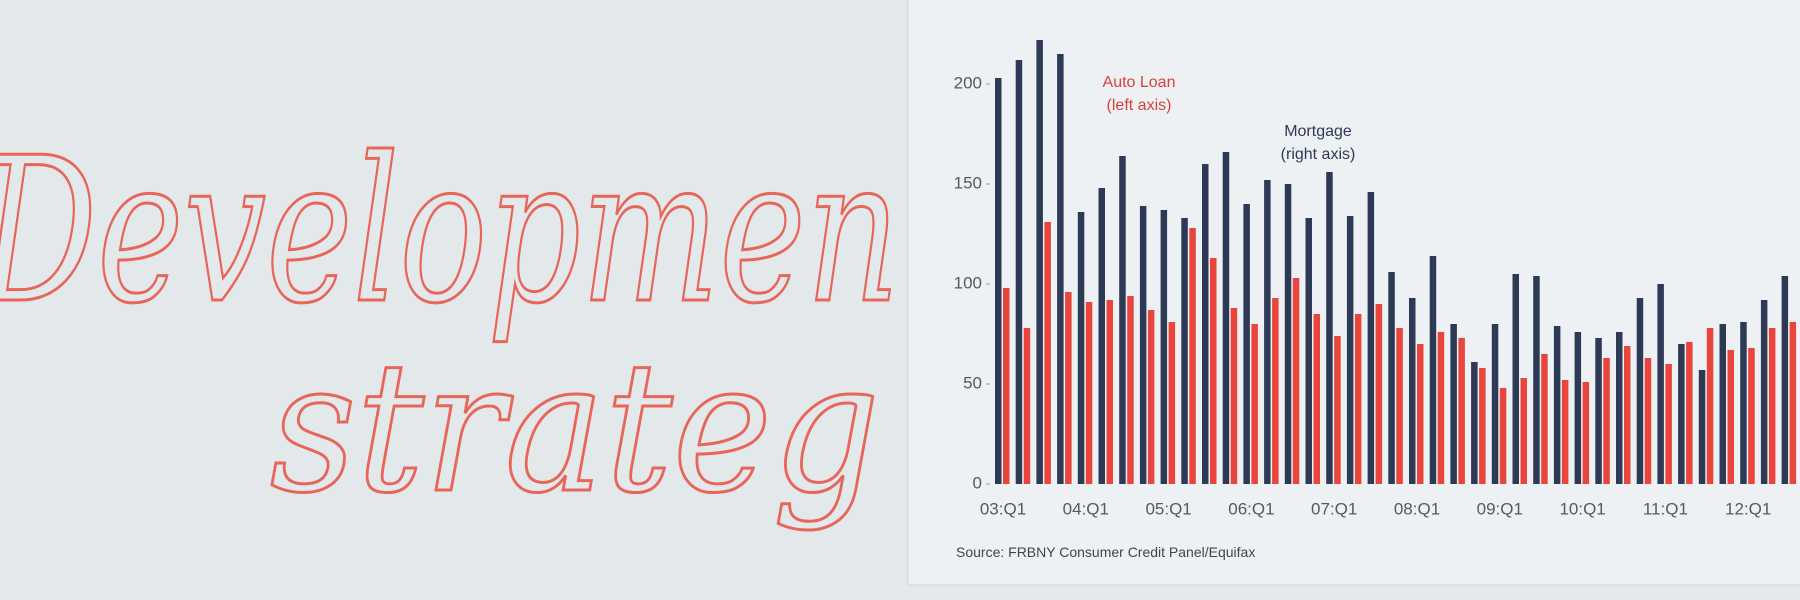 The width and height of the screenshot is (1800, 600). What do you see at coordinates (1582, 508) in the screenshot?
I see `x-tick-label: 10:Q1` at bounding box center [1582, 508].